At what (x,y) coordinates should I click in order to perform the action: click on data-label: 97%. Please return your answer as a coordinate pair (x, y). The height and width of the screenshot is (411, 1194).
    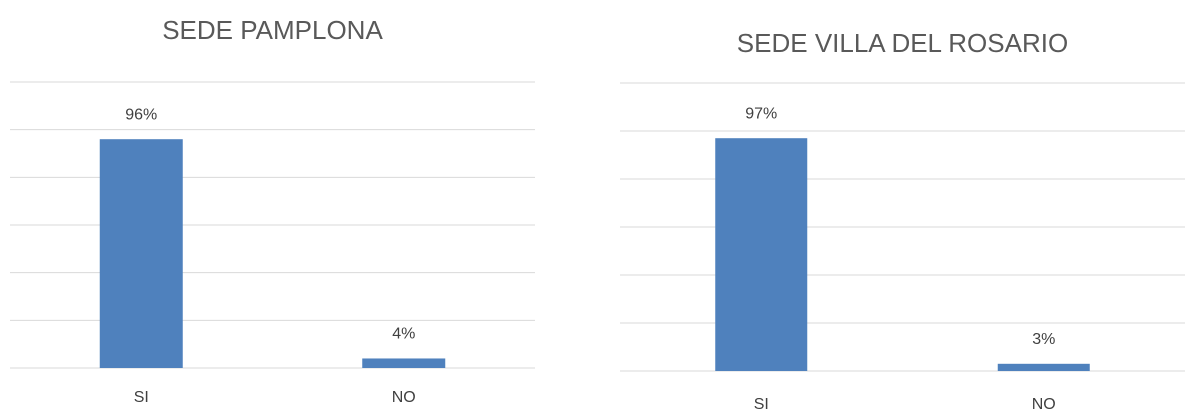
    Looking at the image, I should click on (761, 113).